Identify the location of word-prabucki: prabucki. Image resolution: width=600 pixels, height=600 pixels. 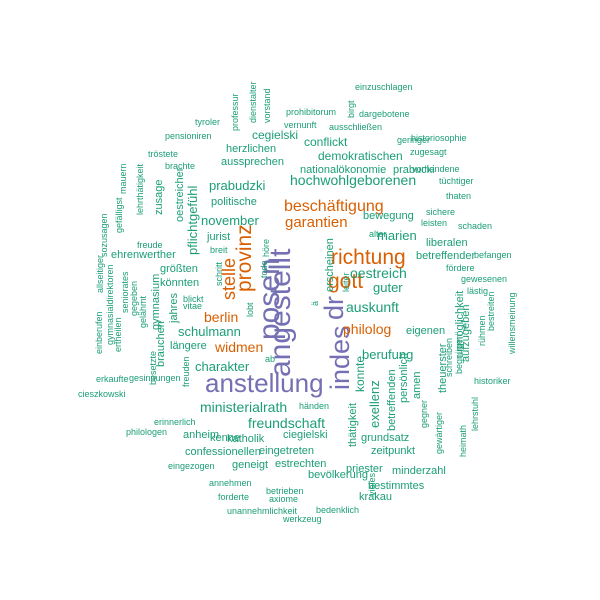
(414, 170).